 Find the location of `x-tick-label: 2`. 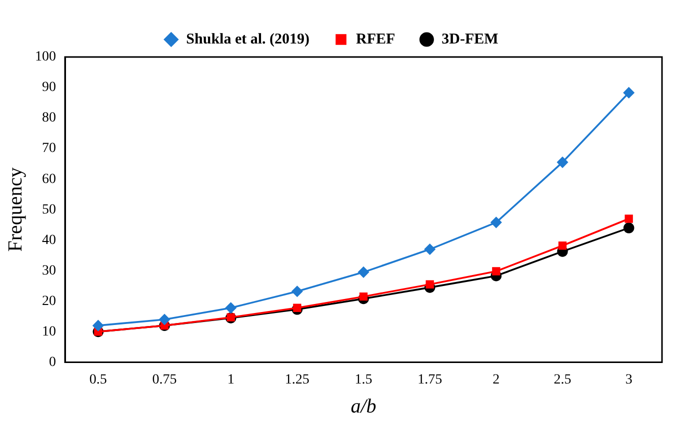

x-tick-label: 2 is located at coordinates (496, 380).